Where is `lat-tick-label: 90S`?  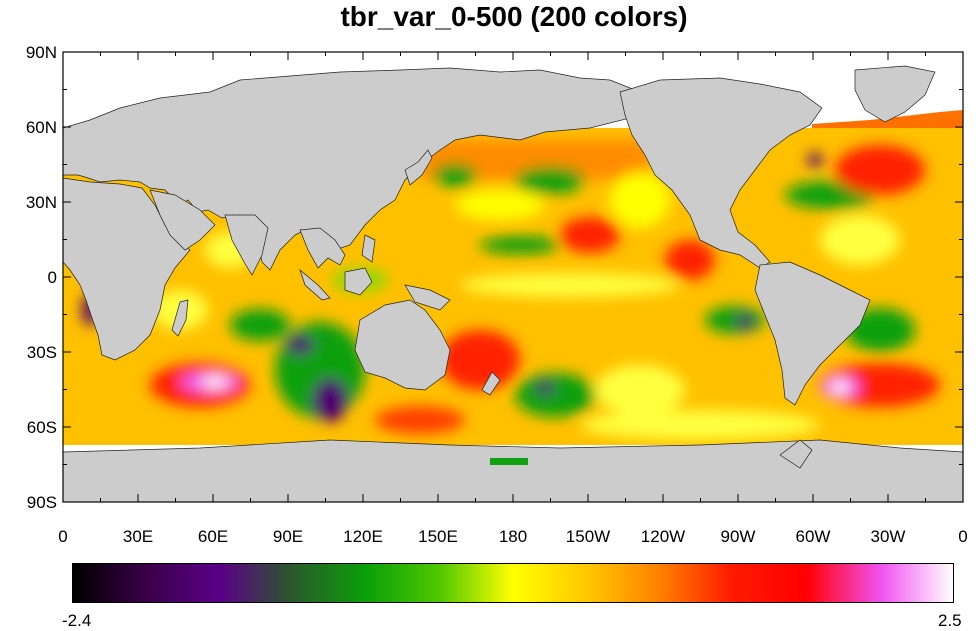
lat-tick-label: 90S is located at coordinates (42, 502).